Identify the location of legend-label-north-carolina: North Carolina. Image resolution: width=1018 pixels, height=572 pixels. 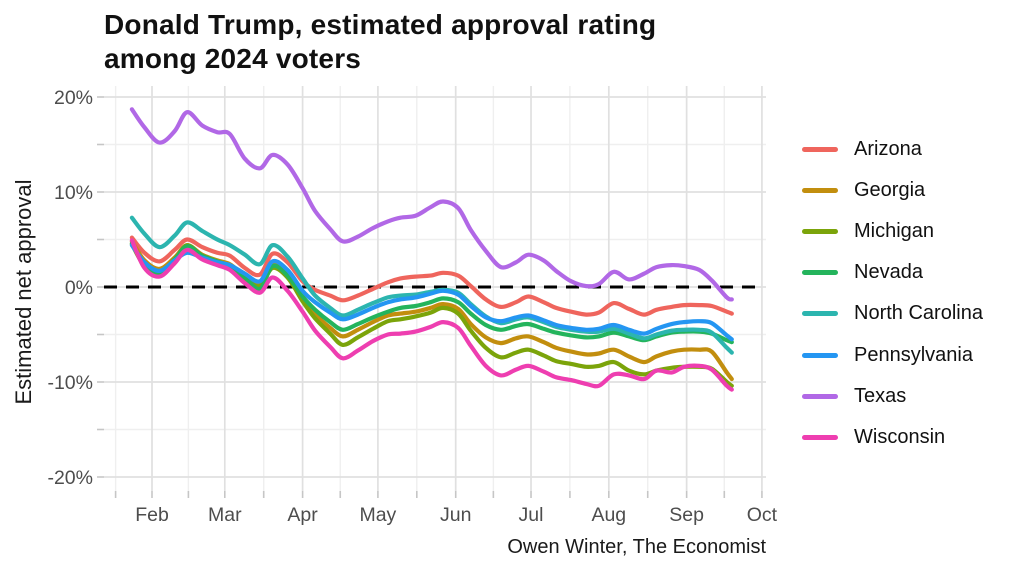
(918, 313).